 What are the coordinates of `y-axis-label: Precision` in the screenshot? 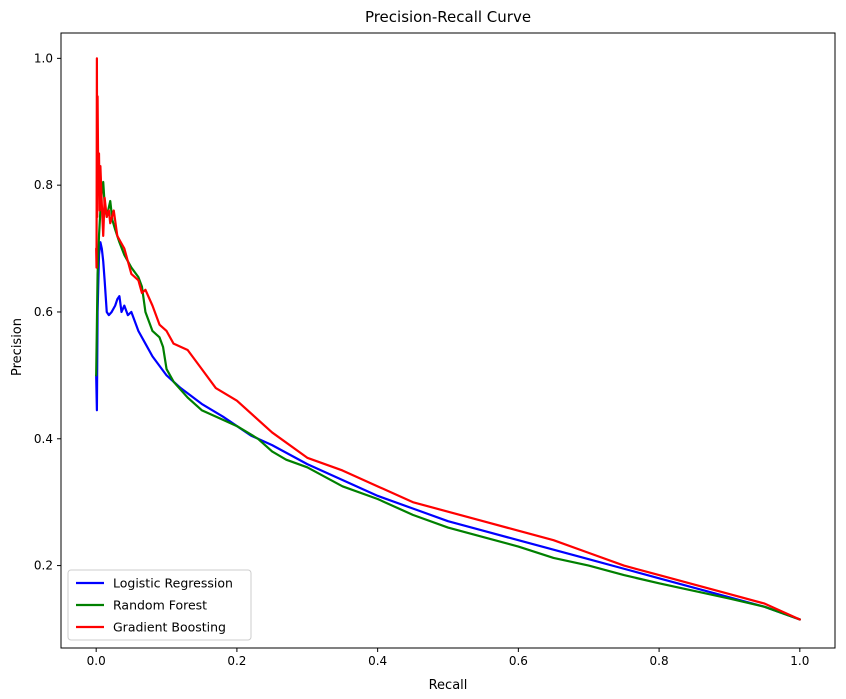 It's located at (17, 347).